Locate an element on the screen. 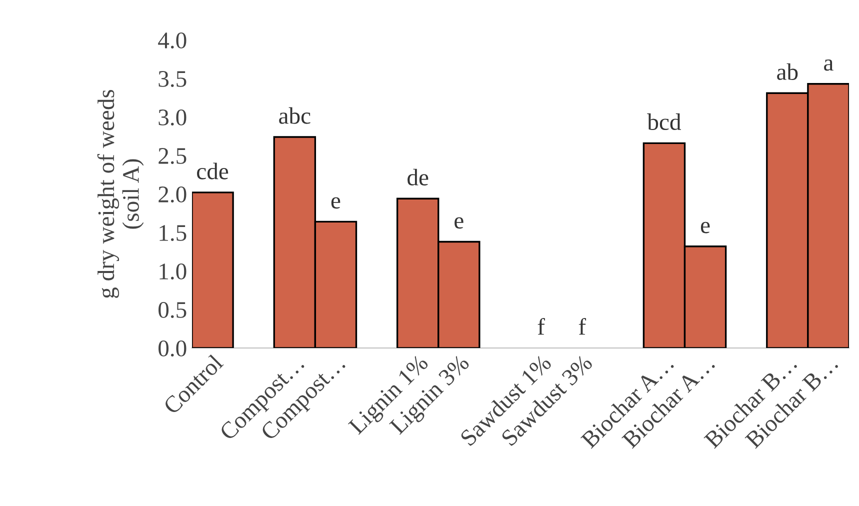  bar is located at coordinates (213, 270).